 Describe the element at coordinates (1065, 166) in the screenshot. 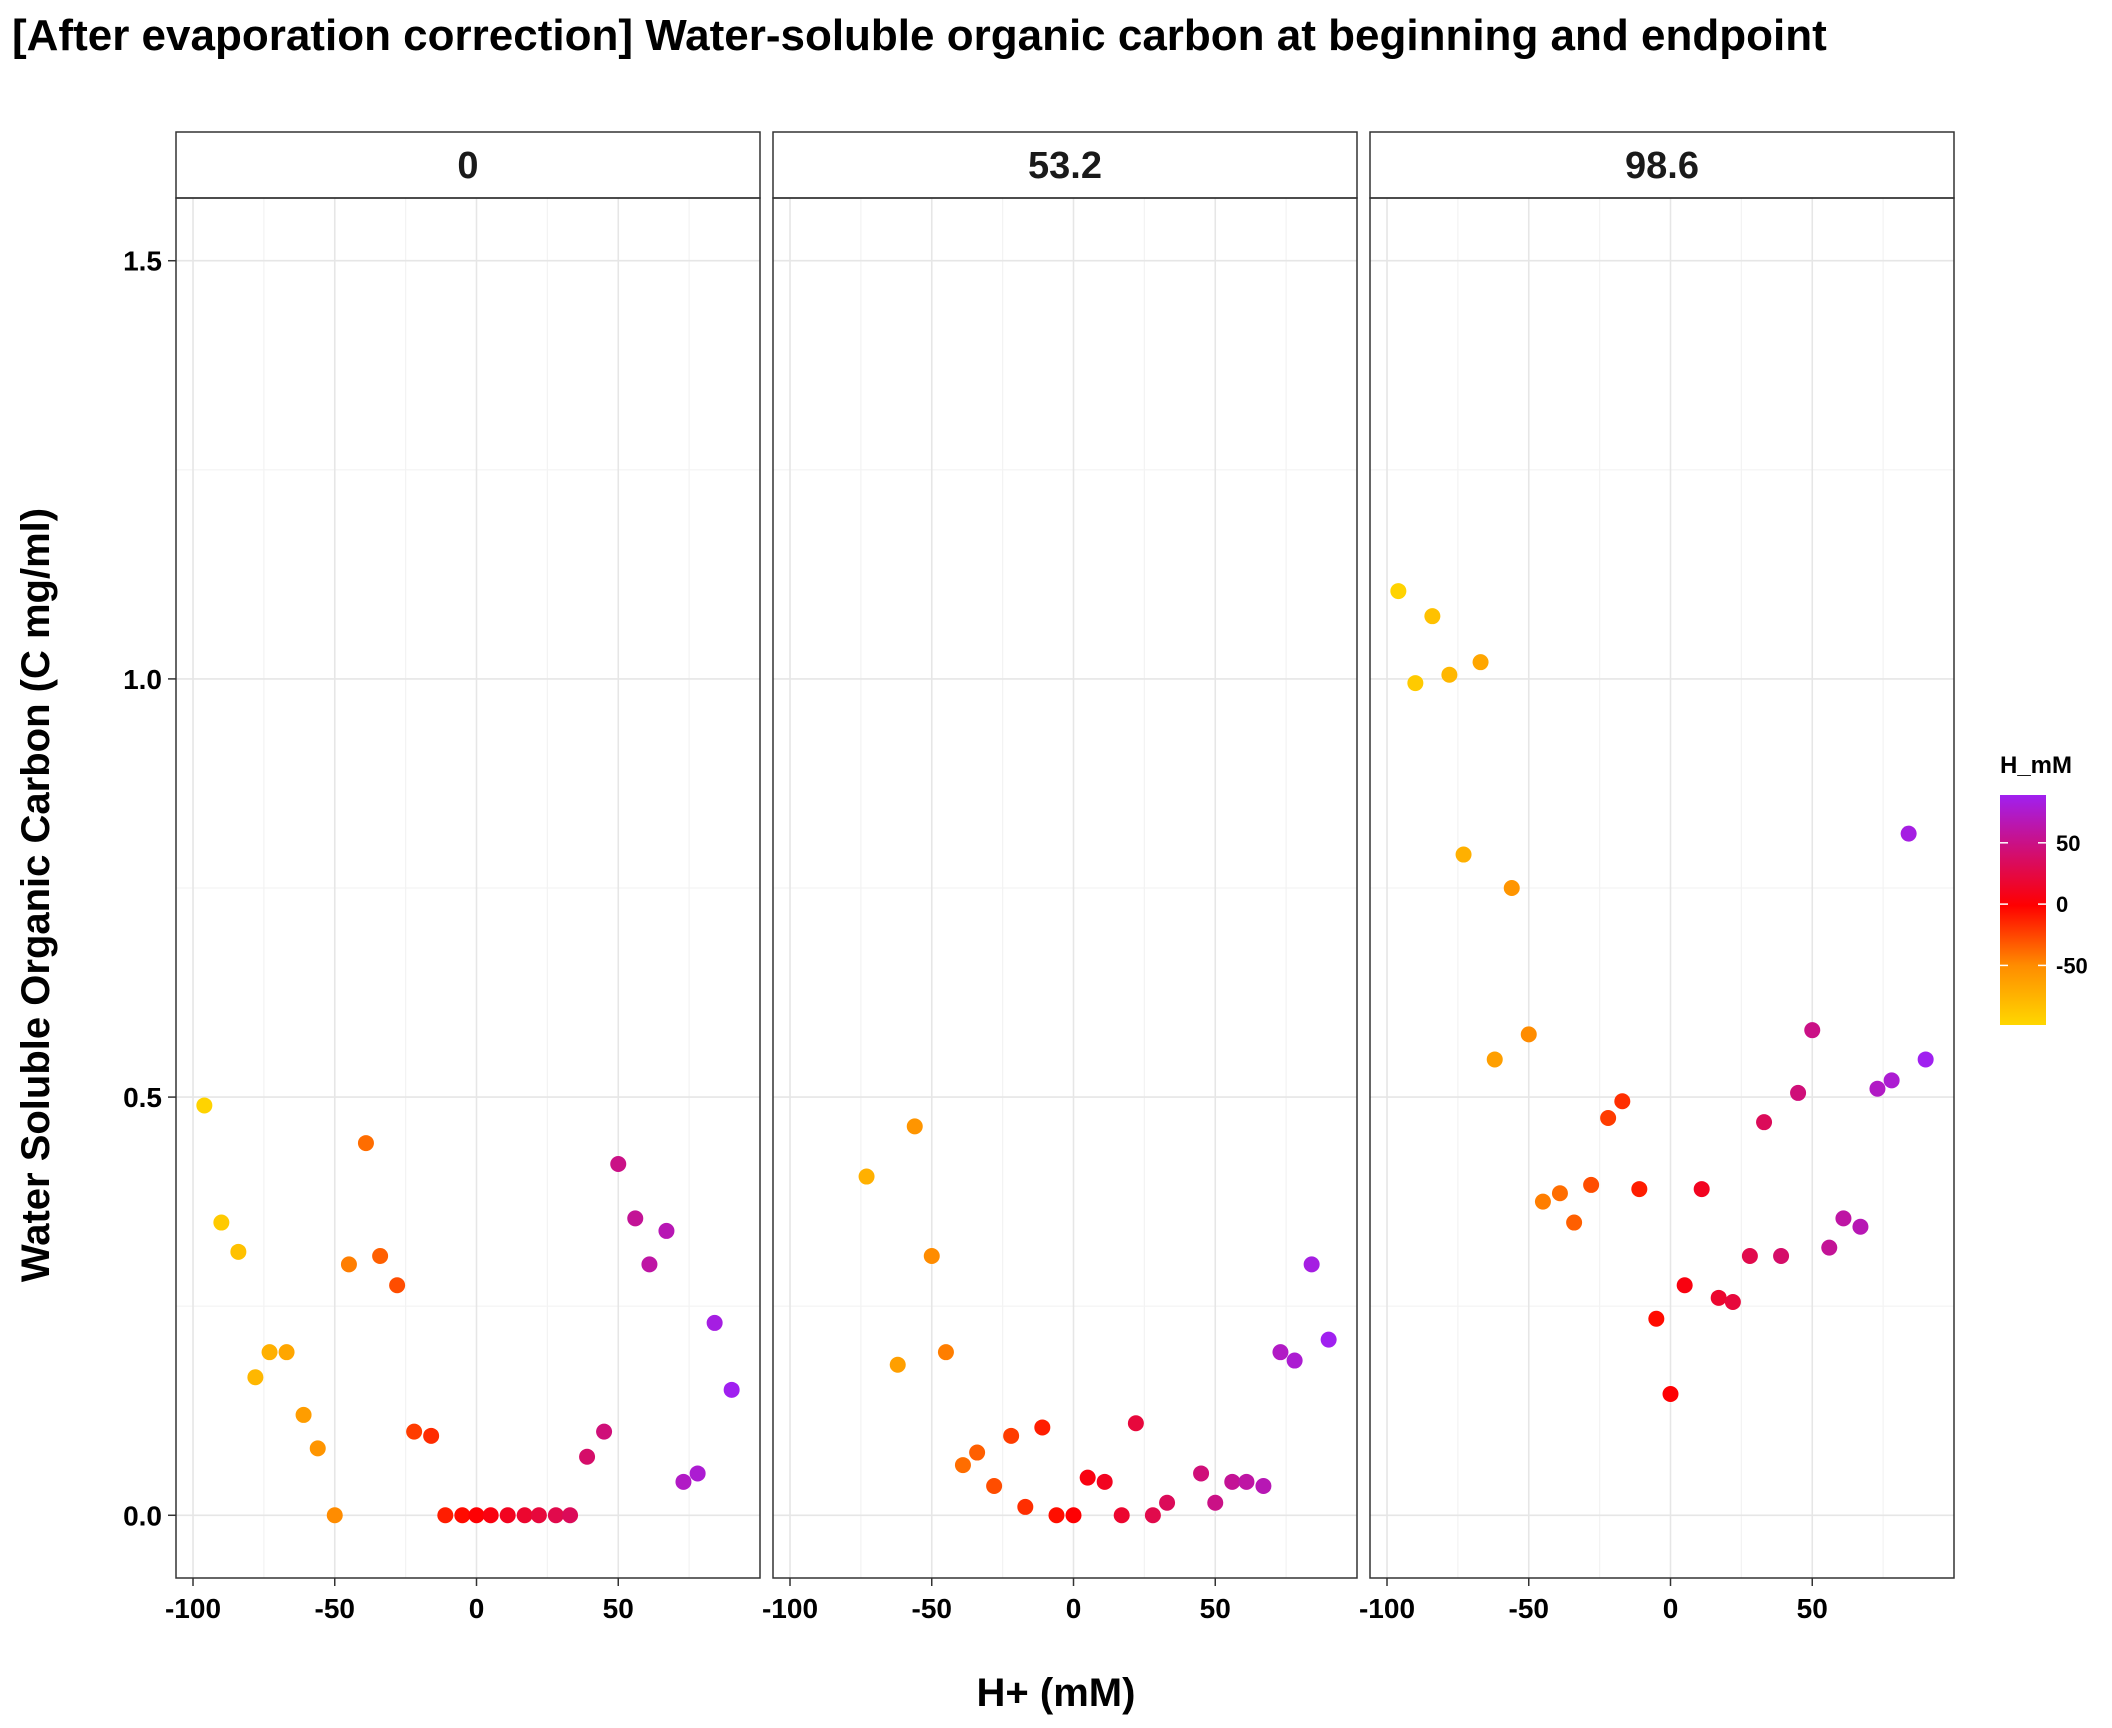

I see `facet-strip-label: 53.2` at that location.